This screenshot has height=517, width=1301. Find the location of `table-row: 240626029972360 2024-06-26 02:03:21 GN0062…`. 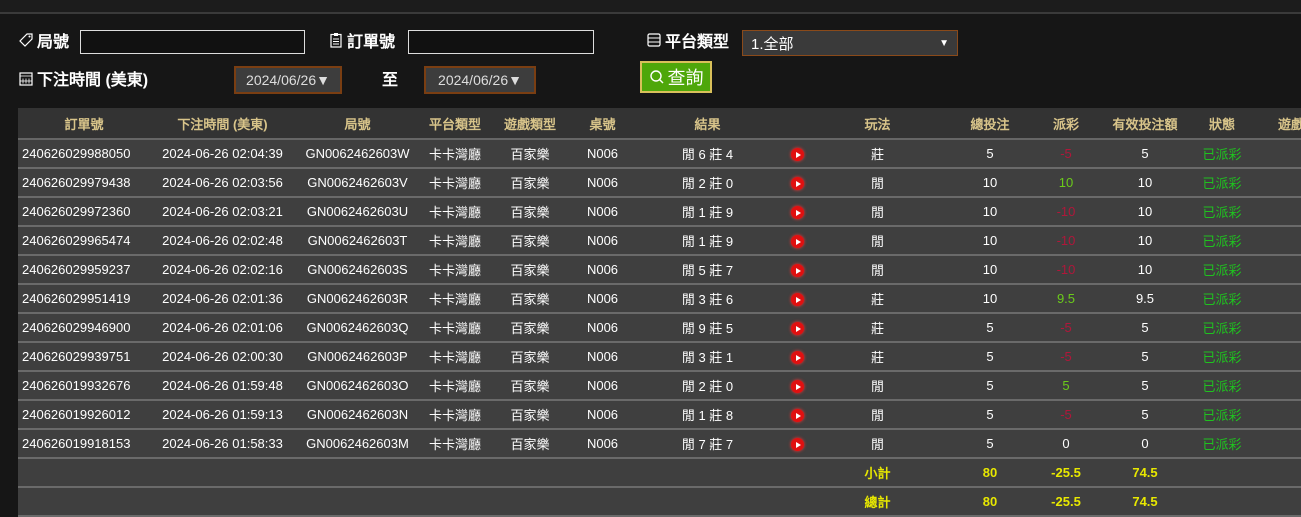

table-row: 240626029972360 2024-06-26 02:03:21 GN0062… is located at coordinates (659, 212).